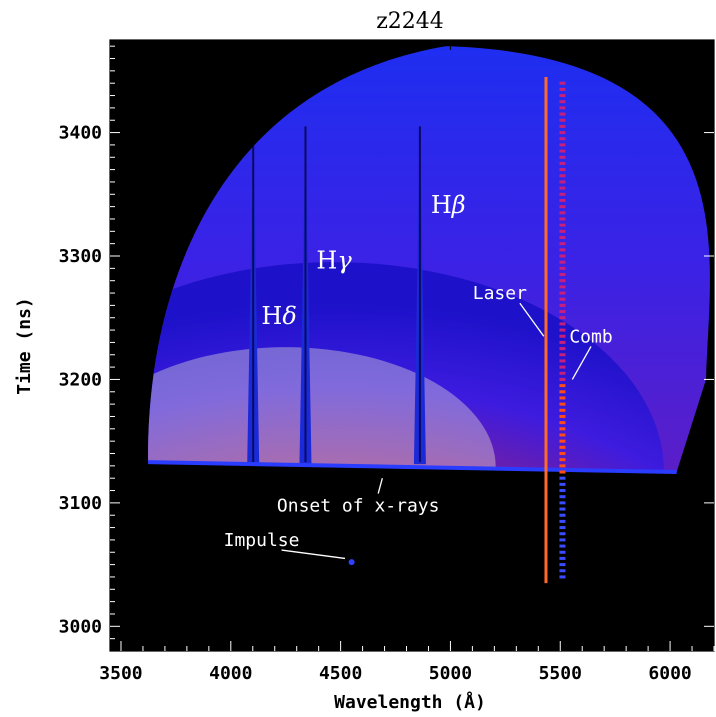  What do you see at coordinates (590, 336) in the screenshot?
I see `annotation-comb: Comb` at bounding box center [590, 336].